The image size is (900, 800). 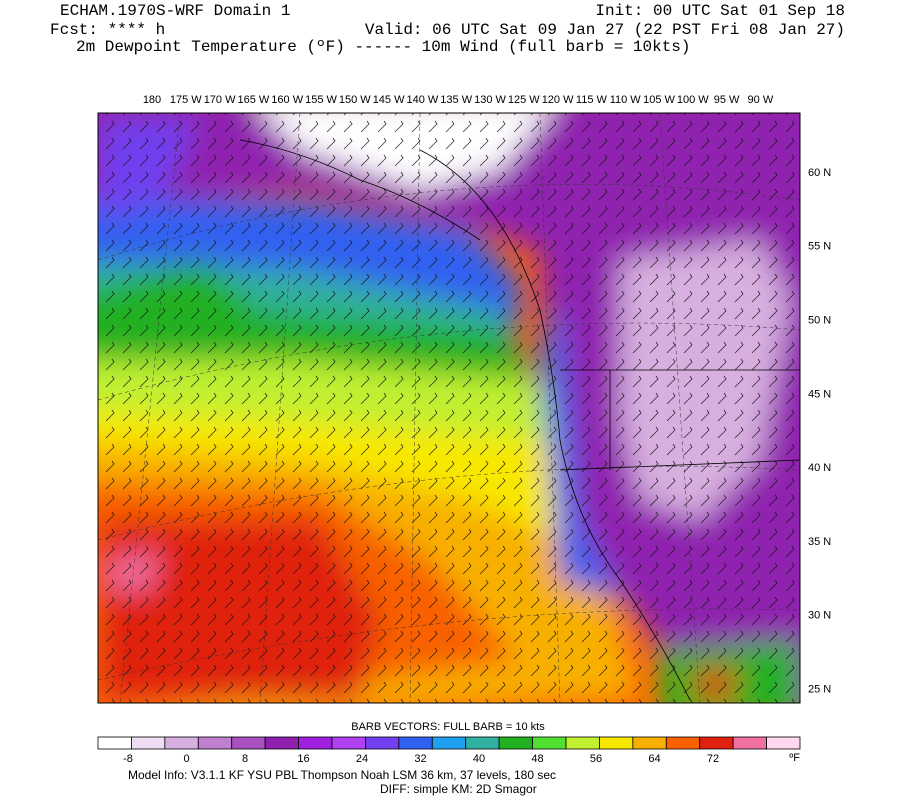 I want to click on colorbar-label: 16, so click(x=303, y=759).